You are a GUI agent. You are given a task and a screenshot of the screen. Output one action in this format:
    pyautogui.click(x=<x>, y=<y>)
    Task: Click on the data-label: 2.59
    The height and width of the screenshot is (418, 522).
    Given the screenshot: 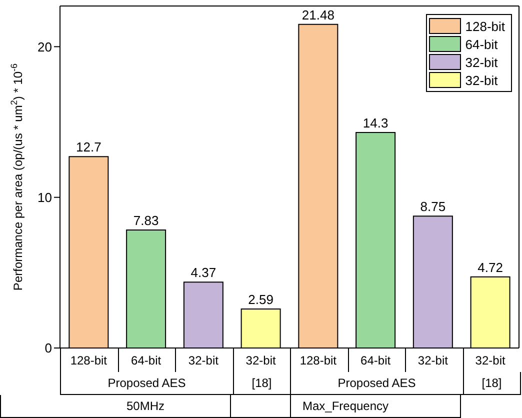 What is the action you would take?
    pyautogui.click(x=261, y=299)
    